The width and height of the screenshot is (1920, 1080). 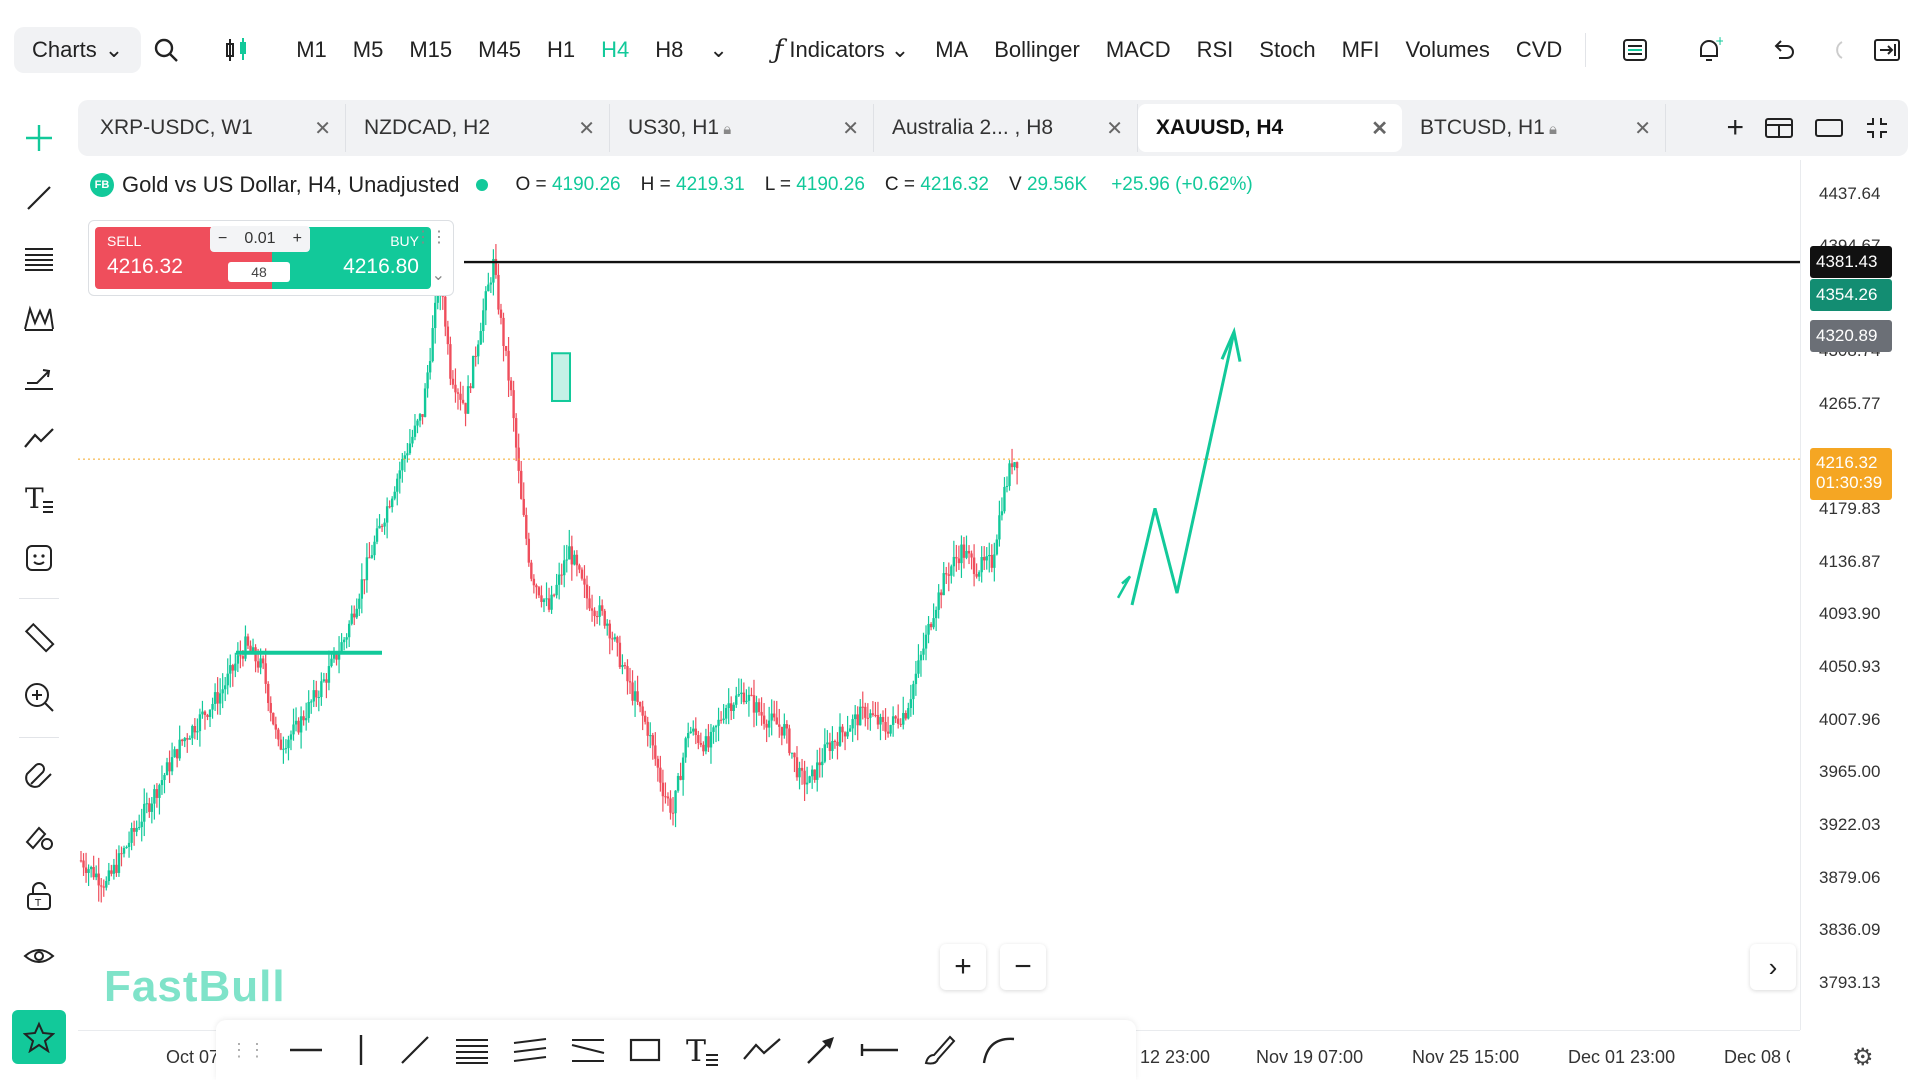 What do you see at coordinates (1635, 50) in the screenshot?
I see `layers-icon` at bounding box center [1635, 50].